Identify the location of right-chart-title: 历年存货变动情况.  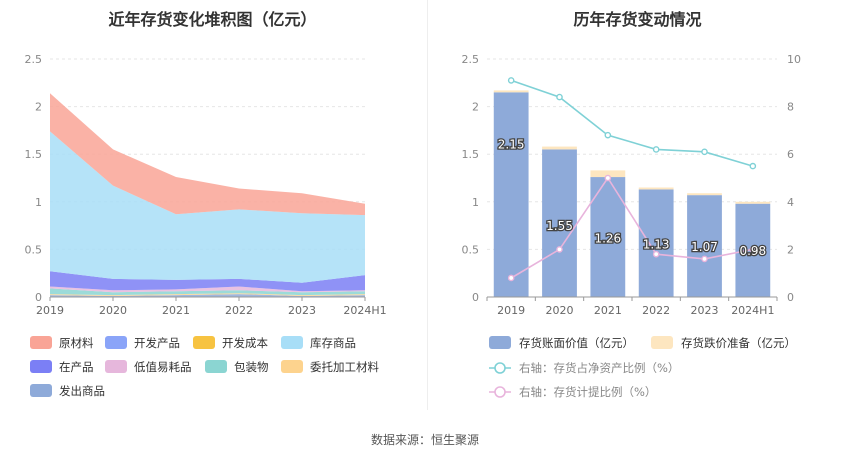
(637, 19).